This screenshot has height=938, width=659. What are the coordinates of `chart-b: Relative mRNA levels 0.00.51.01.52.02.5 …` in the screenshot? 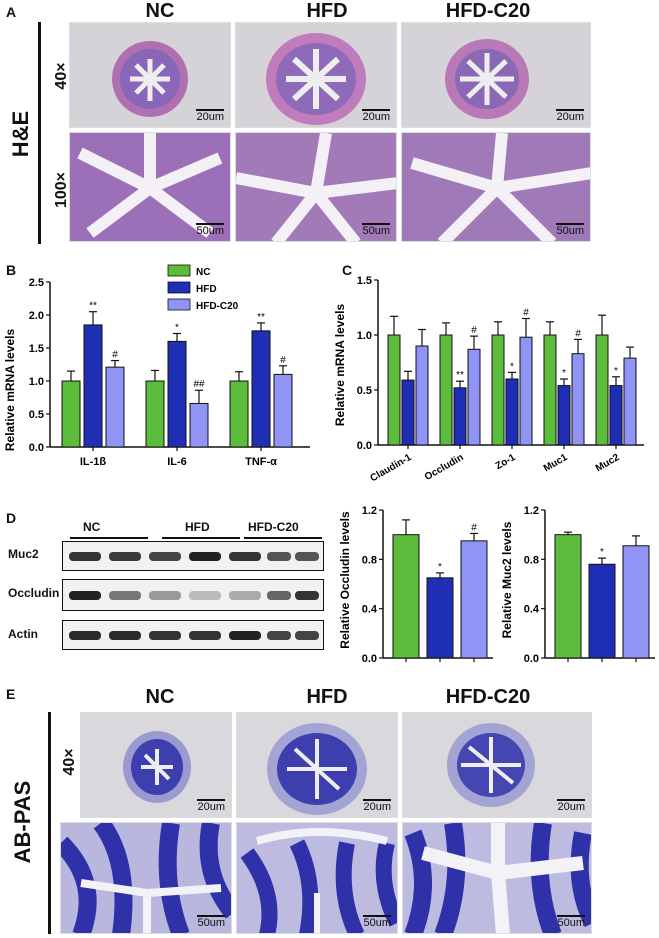 It's located at (156, 364).